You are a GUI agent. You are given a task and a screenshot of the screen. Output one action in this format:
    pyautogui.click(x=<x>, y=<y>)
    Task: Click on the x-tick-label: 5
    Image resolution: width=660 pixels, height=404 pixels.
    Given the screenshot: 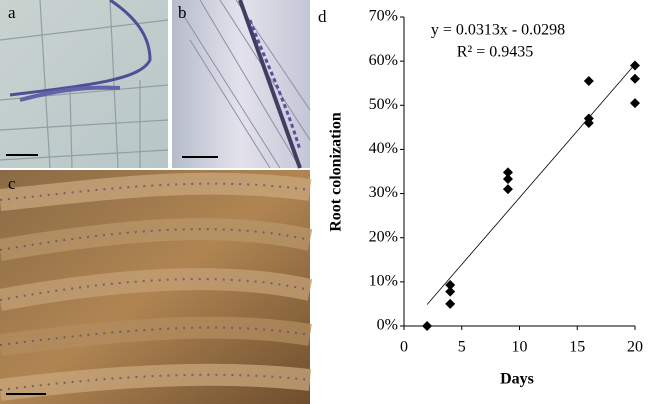 What is the action you would take?
    pyautogui.click(x=462, y=347)
    